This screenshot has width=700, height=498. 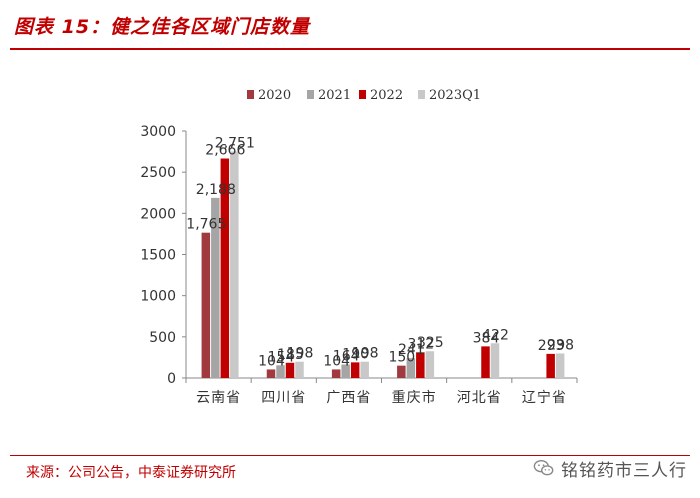 What do you see at coordinates (206, 225) in the screenshot?
I see `data-label: 1,765` at bounding box center [206, 225].